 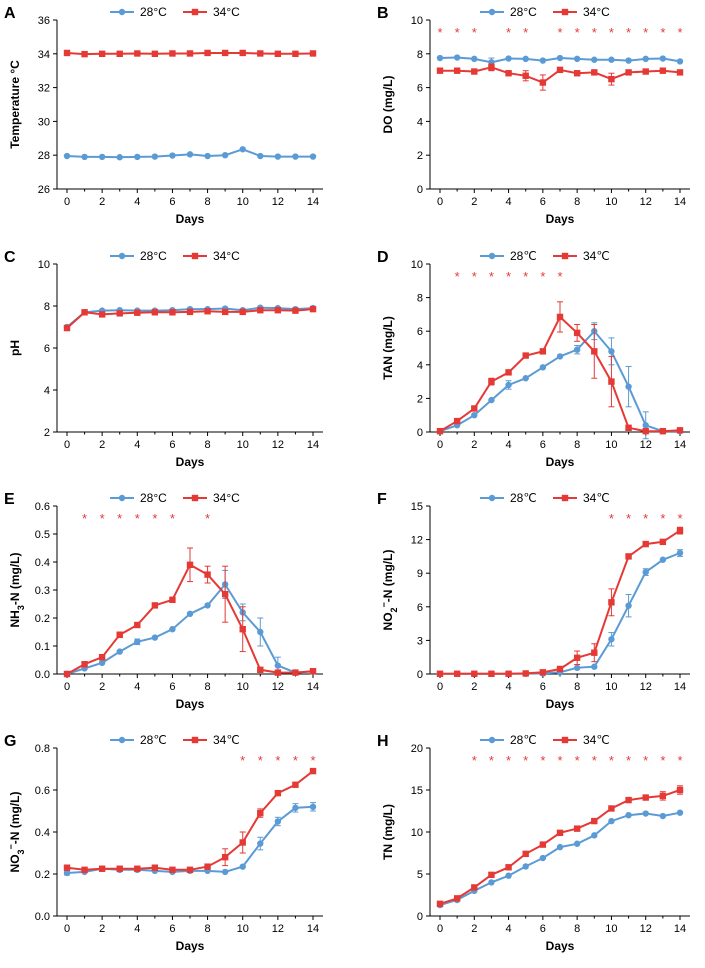 What do you see at coordinates (596, 12) in the screenshot?
I see `legend-label: 34°C` at bounding box center [596, 12].